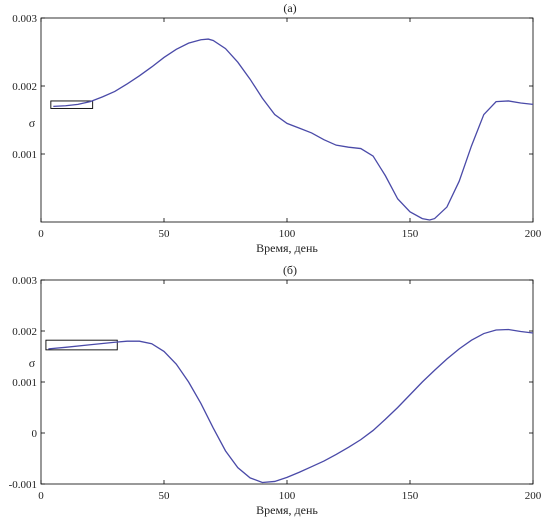 The height and width of the screenshot is (518, 545). Describe the element at coordinates (24, 383) in the screenshot. I see `panel-b-ytick-label: 0.001` at that location.